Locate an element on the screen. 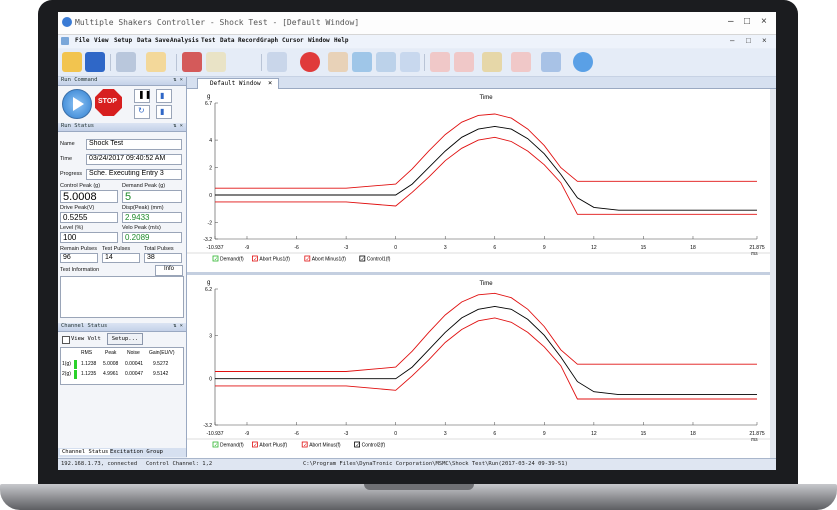  edit-icon is located at coordinates (216, 62).